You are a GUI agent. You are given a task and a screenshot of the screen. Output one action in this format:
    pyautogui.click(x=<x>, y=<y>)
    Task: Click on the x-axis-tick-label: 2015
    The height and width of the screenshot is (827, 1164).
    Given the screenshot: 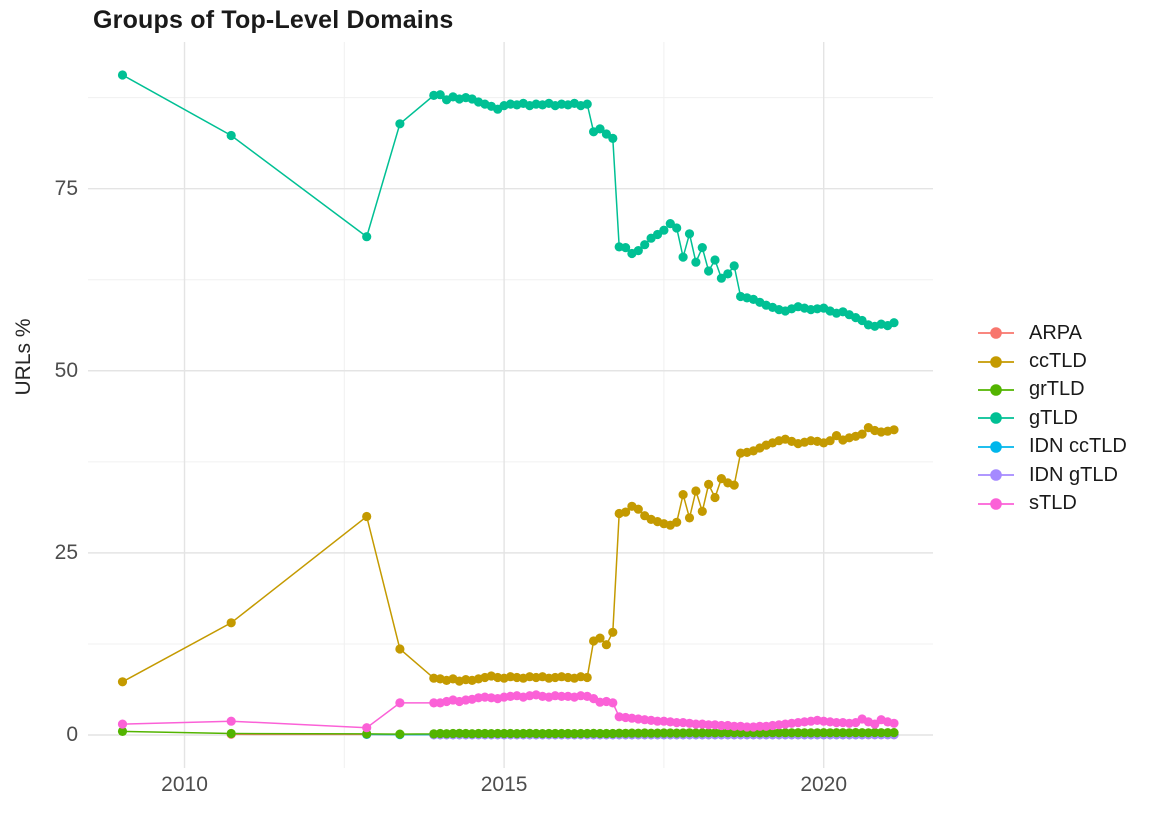 What is the action you would take?
    pyautogui.click(x=504, y=784)
    